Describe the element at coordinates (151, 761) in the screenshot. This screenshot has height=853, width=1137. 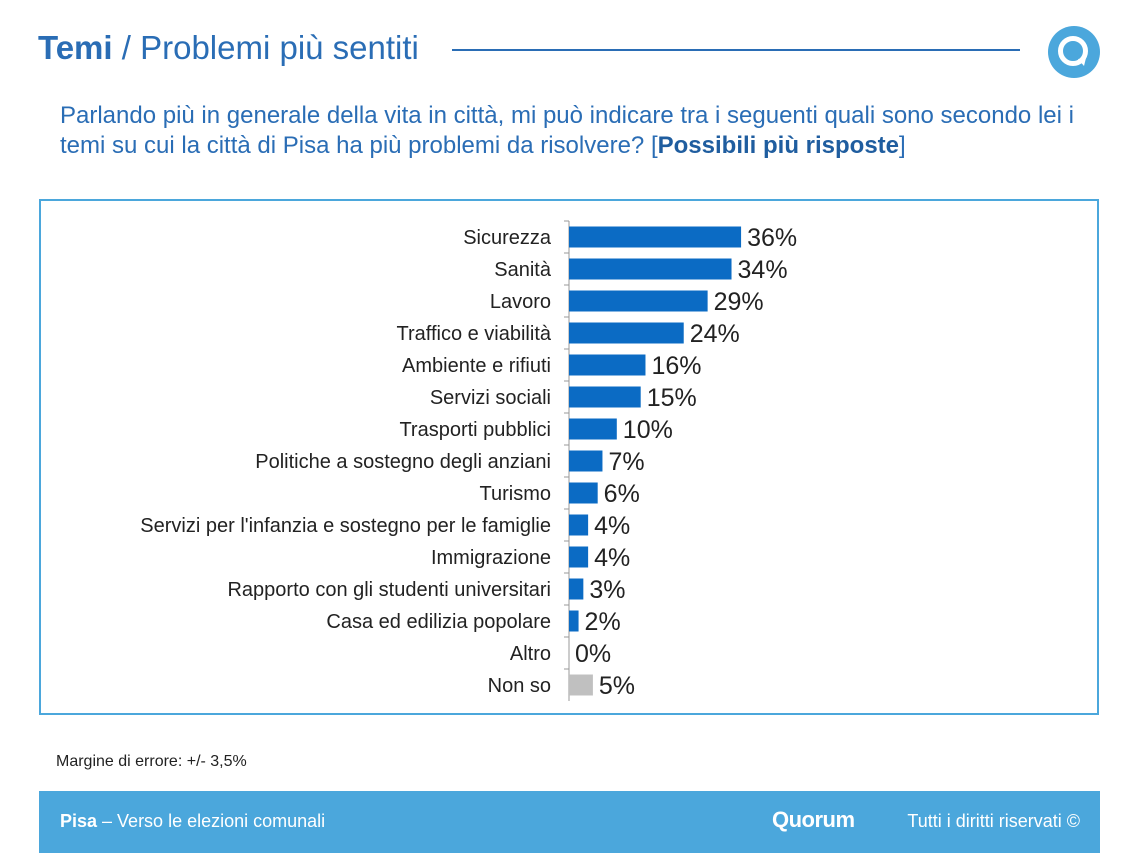
I see `error-margin-note: Margine di errore: +/- 3,5%` at that location.